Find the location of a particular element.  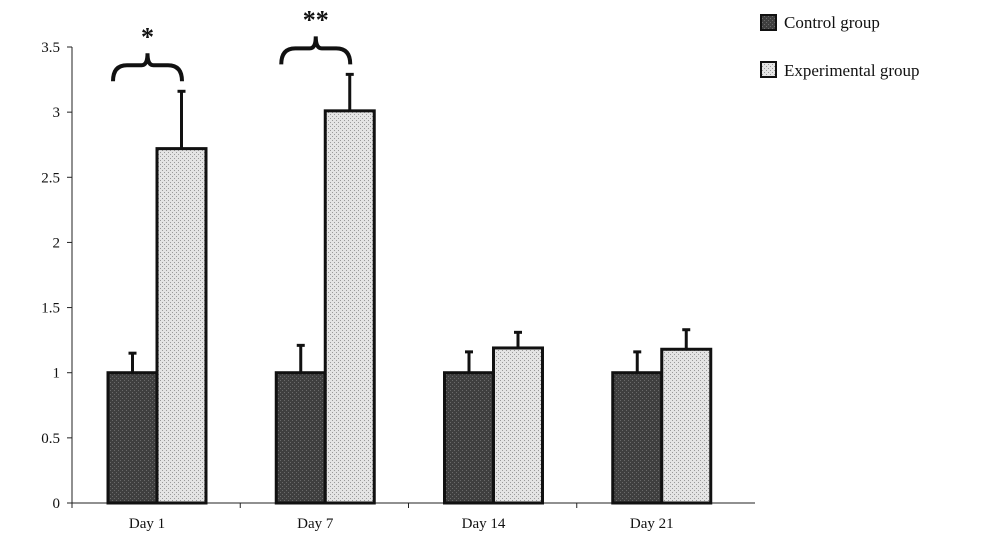

legend-label-experimental: Experimental group is located at coordinates (852, 70).